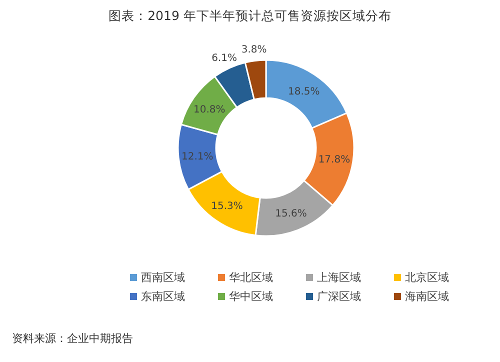  I want to click on data-label: 6.1%, so click(224, 58).